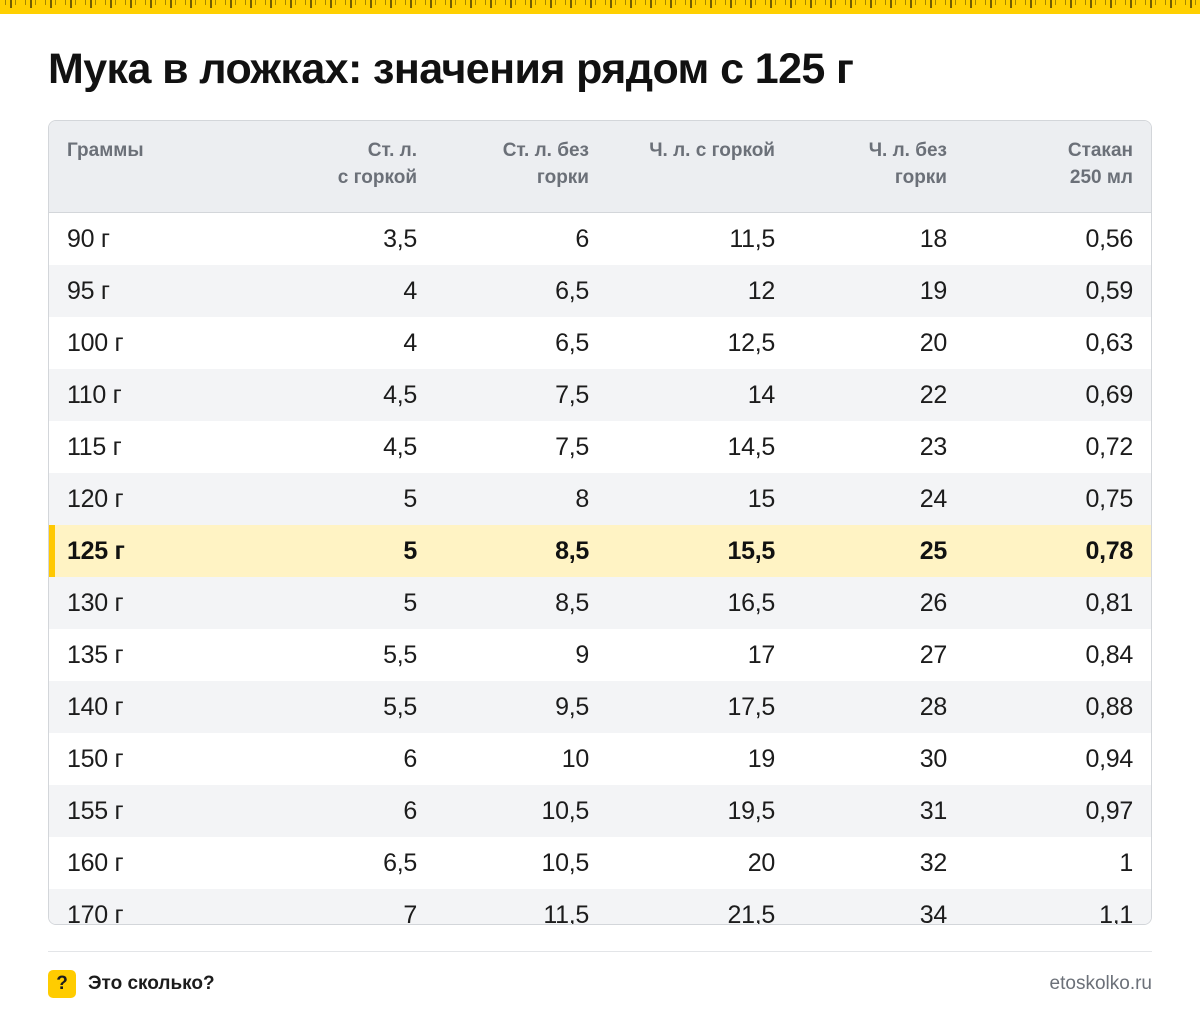  What do you see at coordinates (761, 654) in the screenshot?
I see `cell-tsp-heaped: 17` at bounding box center [761, 654].